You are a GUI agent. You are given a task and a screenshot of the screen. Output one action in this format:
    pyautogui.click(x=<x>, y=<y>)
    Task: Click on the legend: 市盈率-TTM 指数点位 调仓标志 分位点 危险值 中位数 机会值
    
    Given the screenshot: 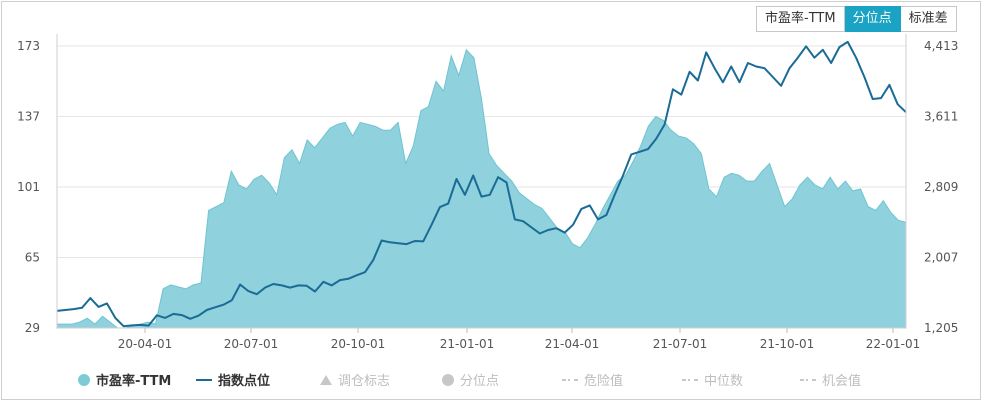 What is the action you would take?
    pyautogui.click(x=492, y=381)
    